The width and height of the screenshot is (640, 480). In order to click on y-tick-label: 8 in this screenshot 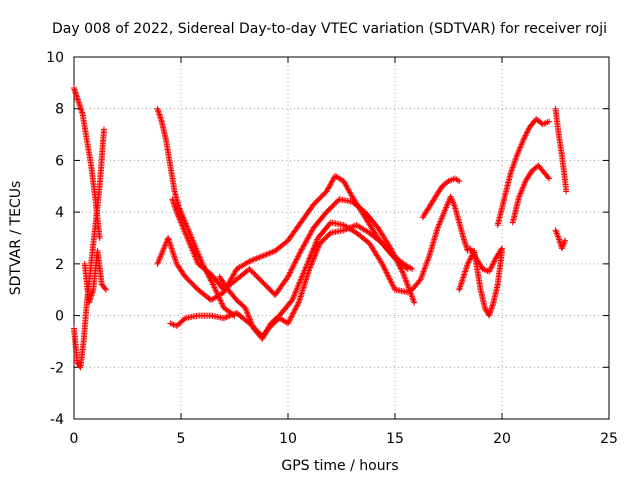, I will do `click(59, 110)`.